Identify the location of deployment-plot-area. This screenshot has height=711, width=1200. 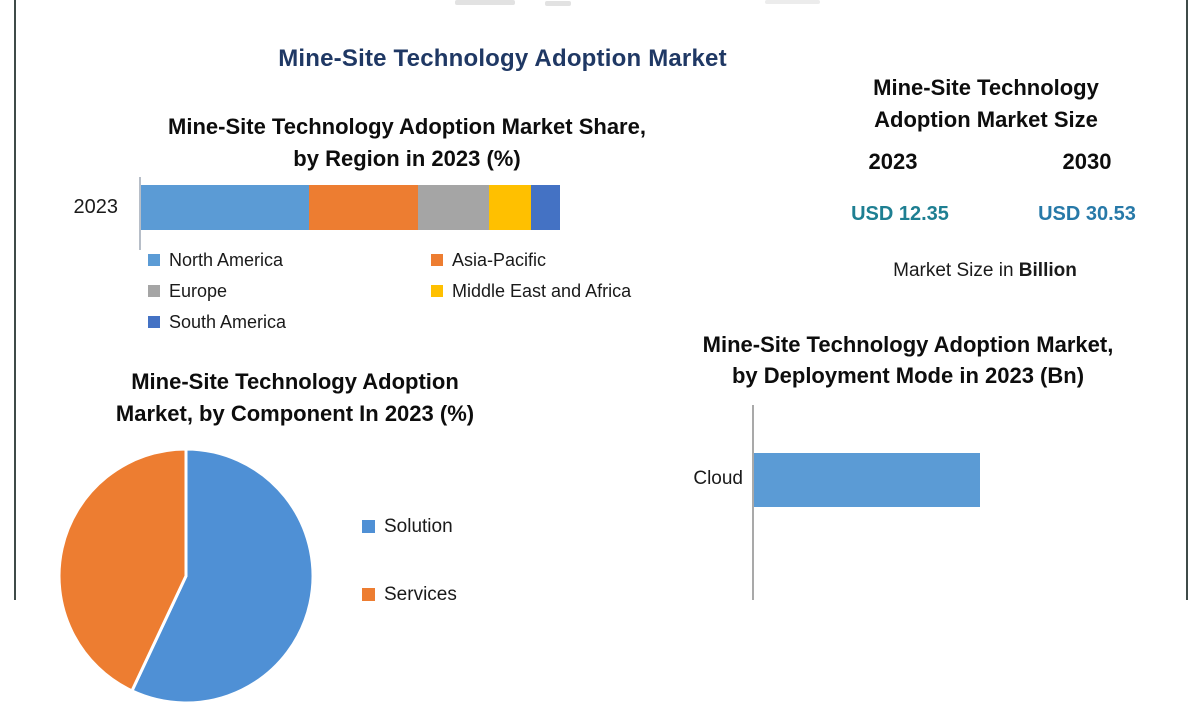
(959, 480).